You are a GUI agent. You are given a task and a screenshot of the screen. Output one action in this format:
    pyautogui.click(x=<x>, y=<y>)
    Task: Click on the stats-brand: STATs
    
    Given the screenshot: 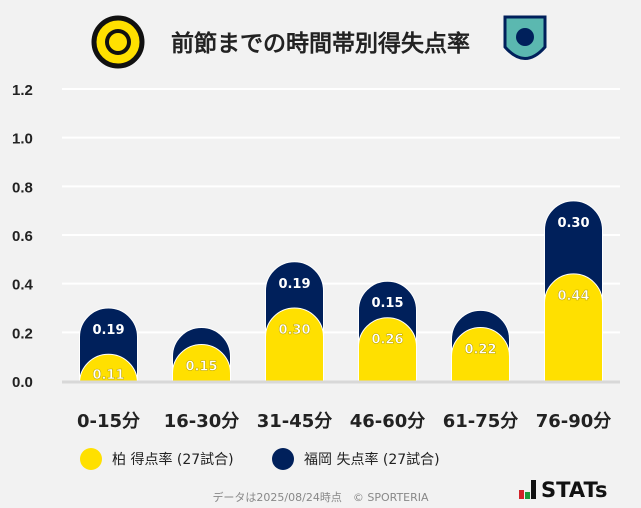 What is the action you would take?
    pyautogui.click(x=563, y=490)
    